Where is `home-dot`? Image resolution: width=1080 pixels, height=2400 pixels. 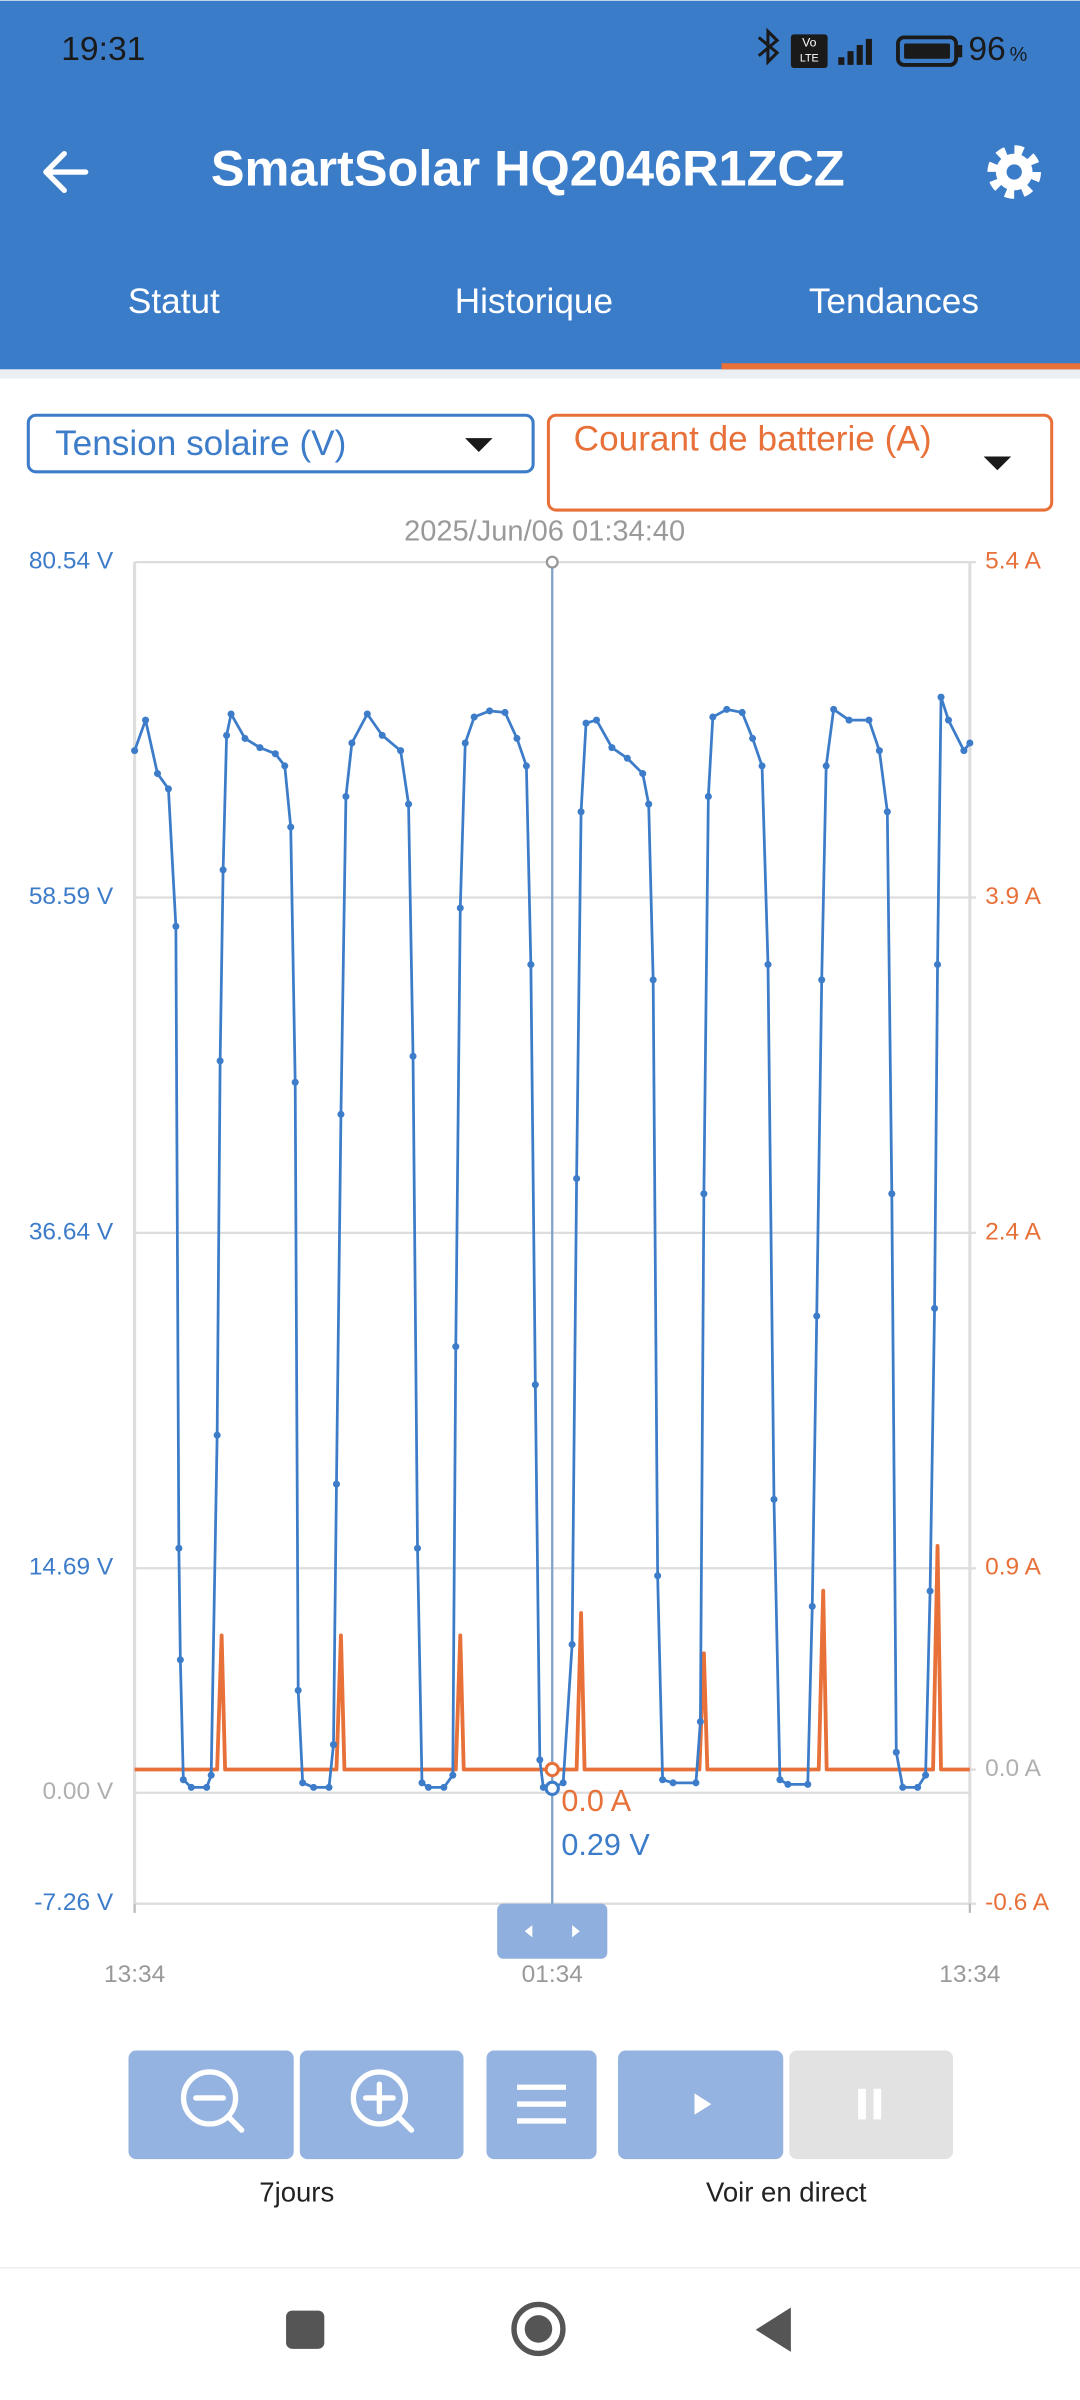
home-dot is located at coordinates (538, 2329).